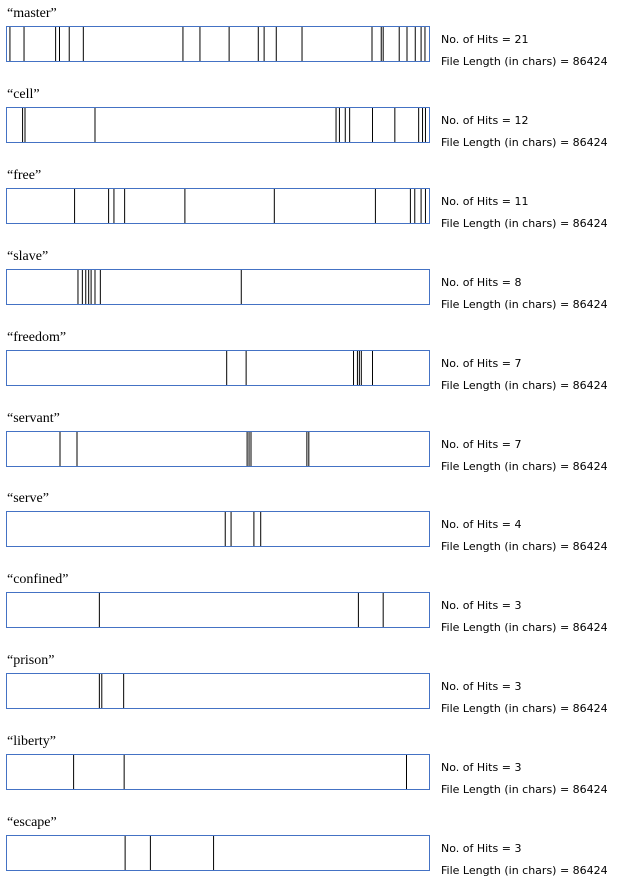 The image size is (630, 895). Describe the element at coordinates (28, 256) in the screenshot. I see `term-label: “slave”` at that location.